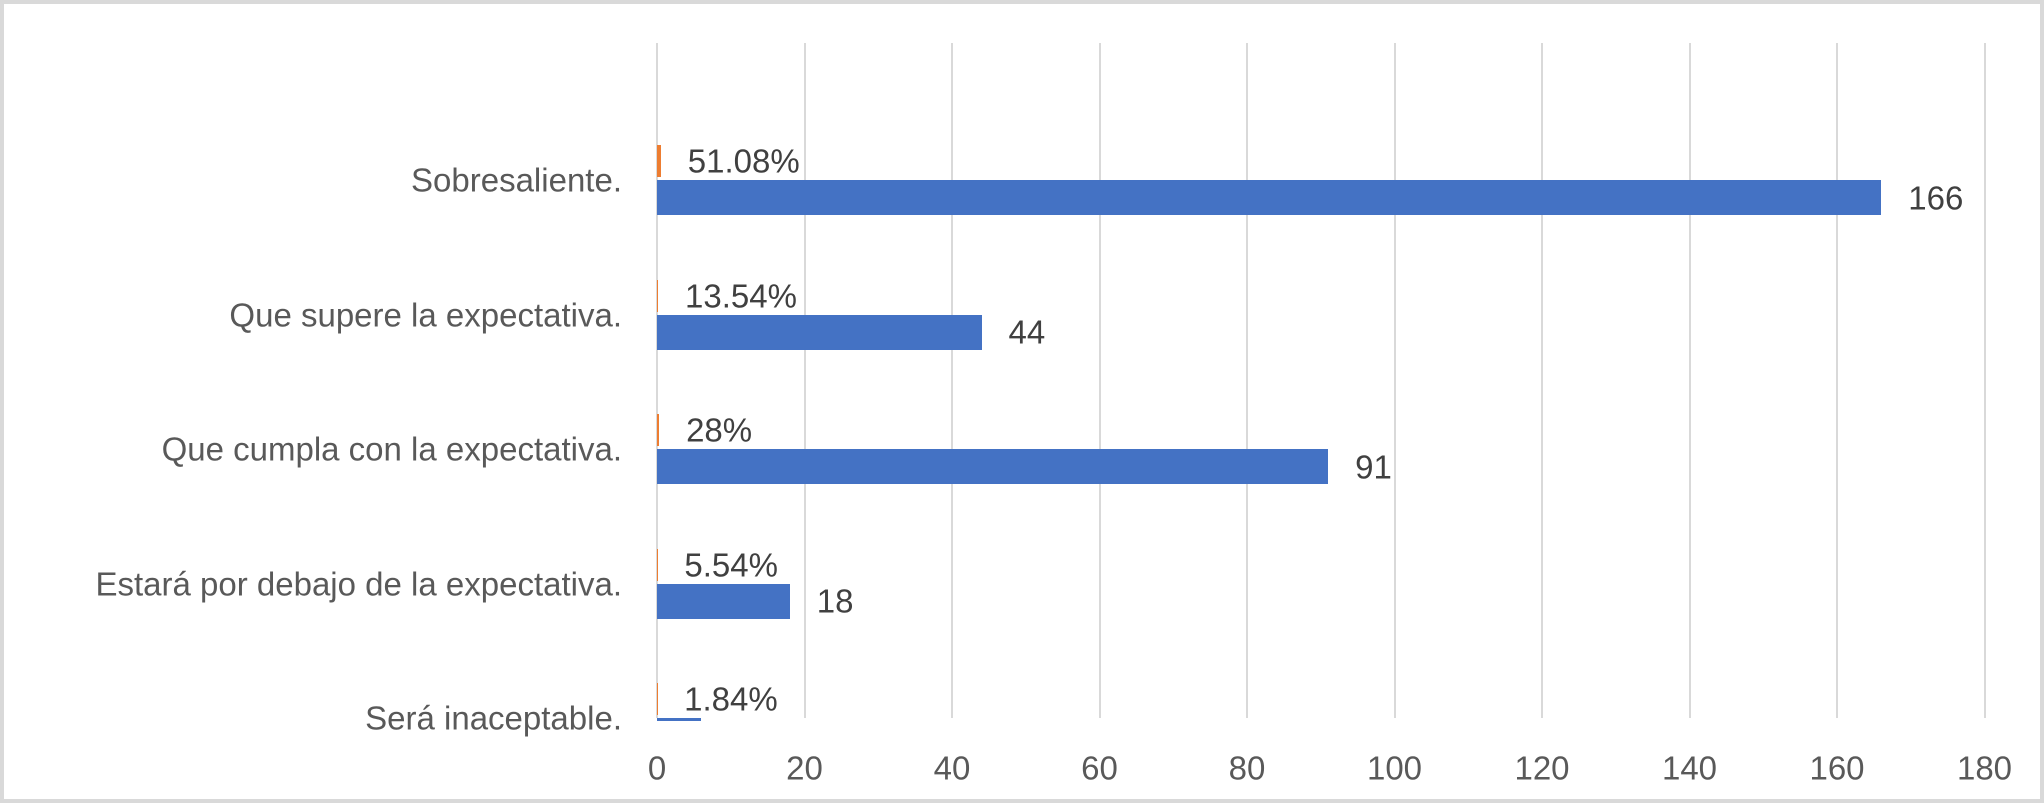 The image size is (2044, 803). What do you see at coordinates (1027, 332) in the screenshot?
I see `bar-value-label: 44` at bounding box center [1027, 332].